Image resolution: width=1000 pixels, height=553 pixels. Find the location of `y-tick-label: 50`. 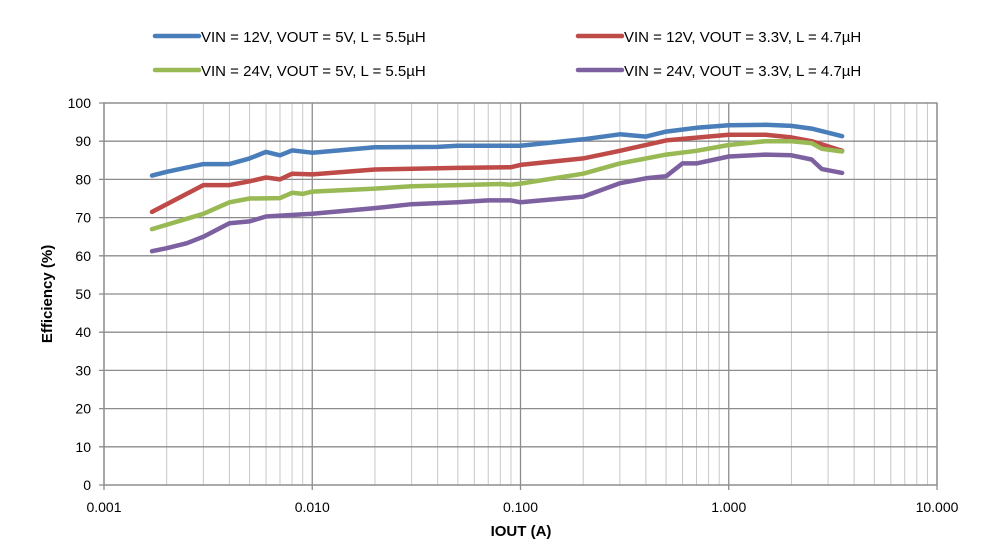

y-tick-label: 50 is located at coordinates (83, 294).